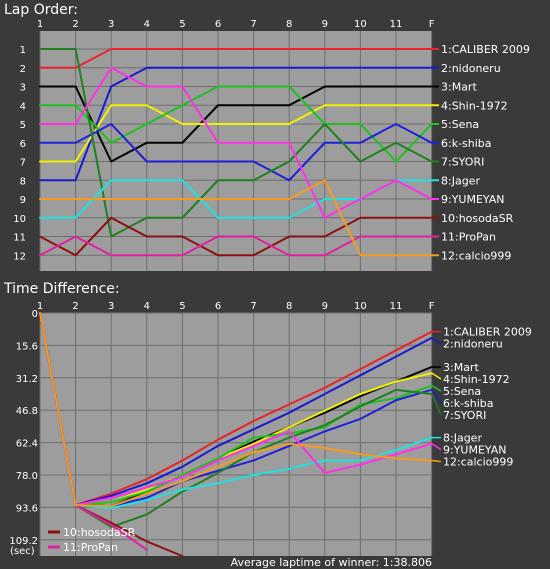  I want to click on lap-order-label-5-sena: 5:Sena, so click(460, 124).